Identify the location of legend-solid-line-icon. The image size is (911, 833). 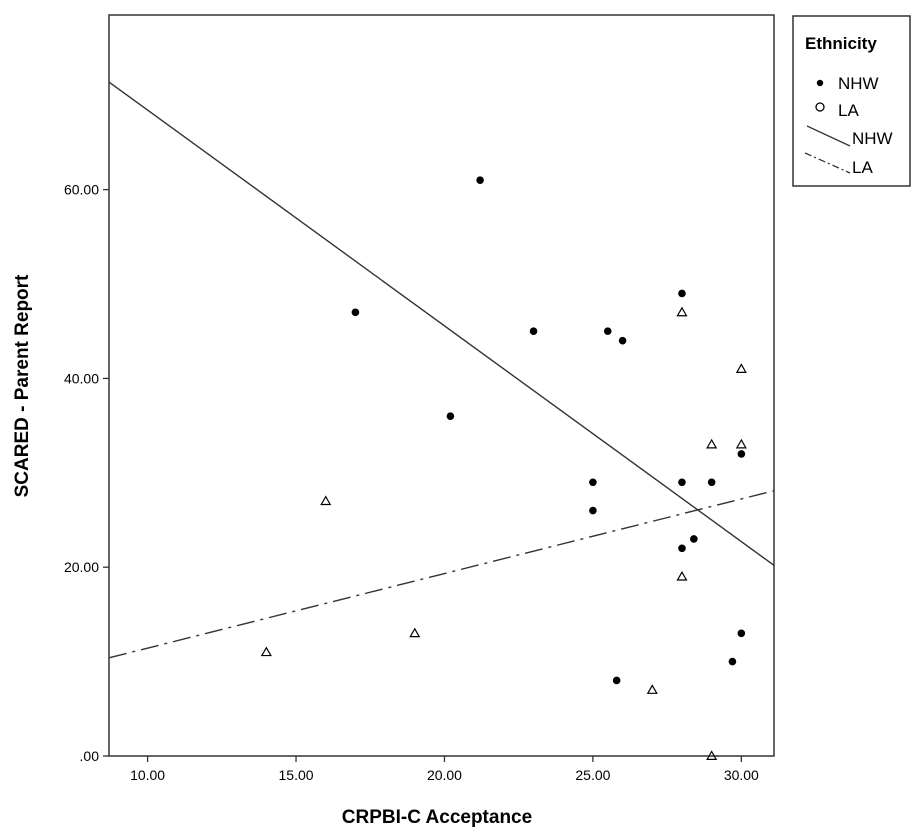
(828, 136).